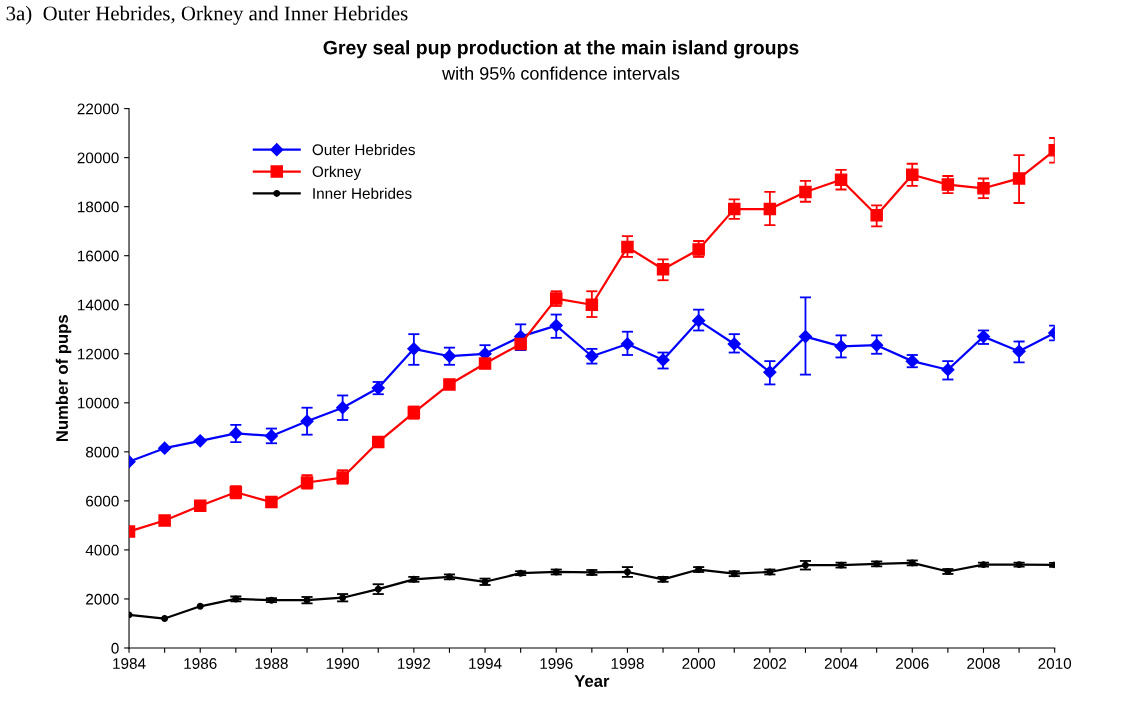  What do you see at coordinates (98, 305) in the screenshot?
I see `y-tick-label: 14000` at bounding box center [98, 305].